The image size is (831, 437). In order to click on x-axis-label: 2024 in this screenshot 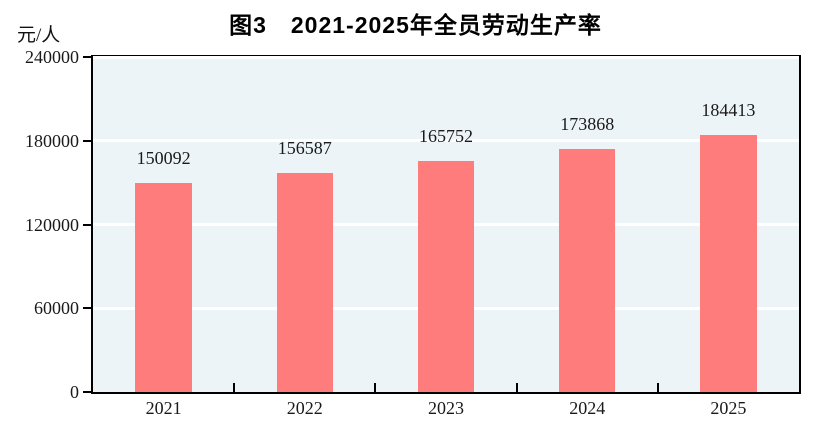, I will do `click(587, 408)`.